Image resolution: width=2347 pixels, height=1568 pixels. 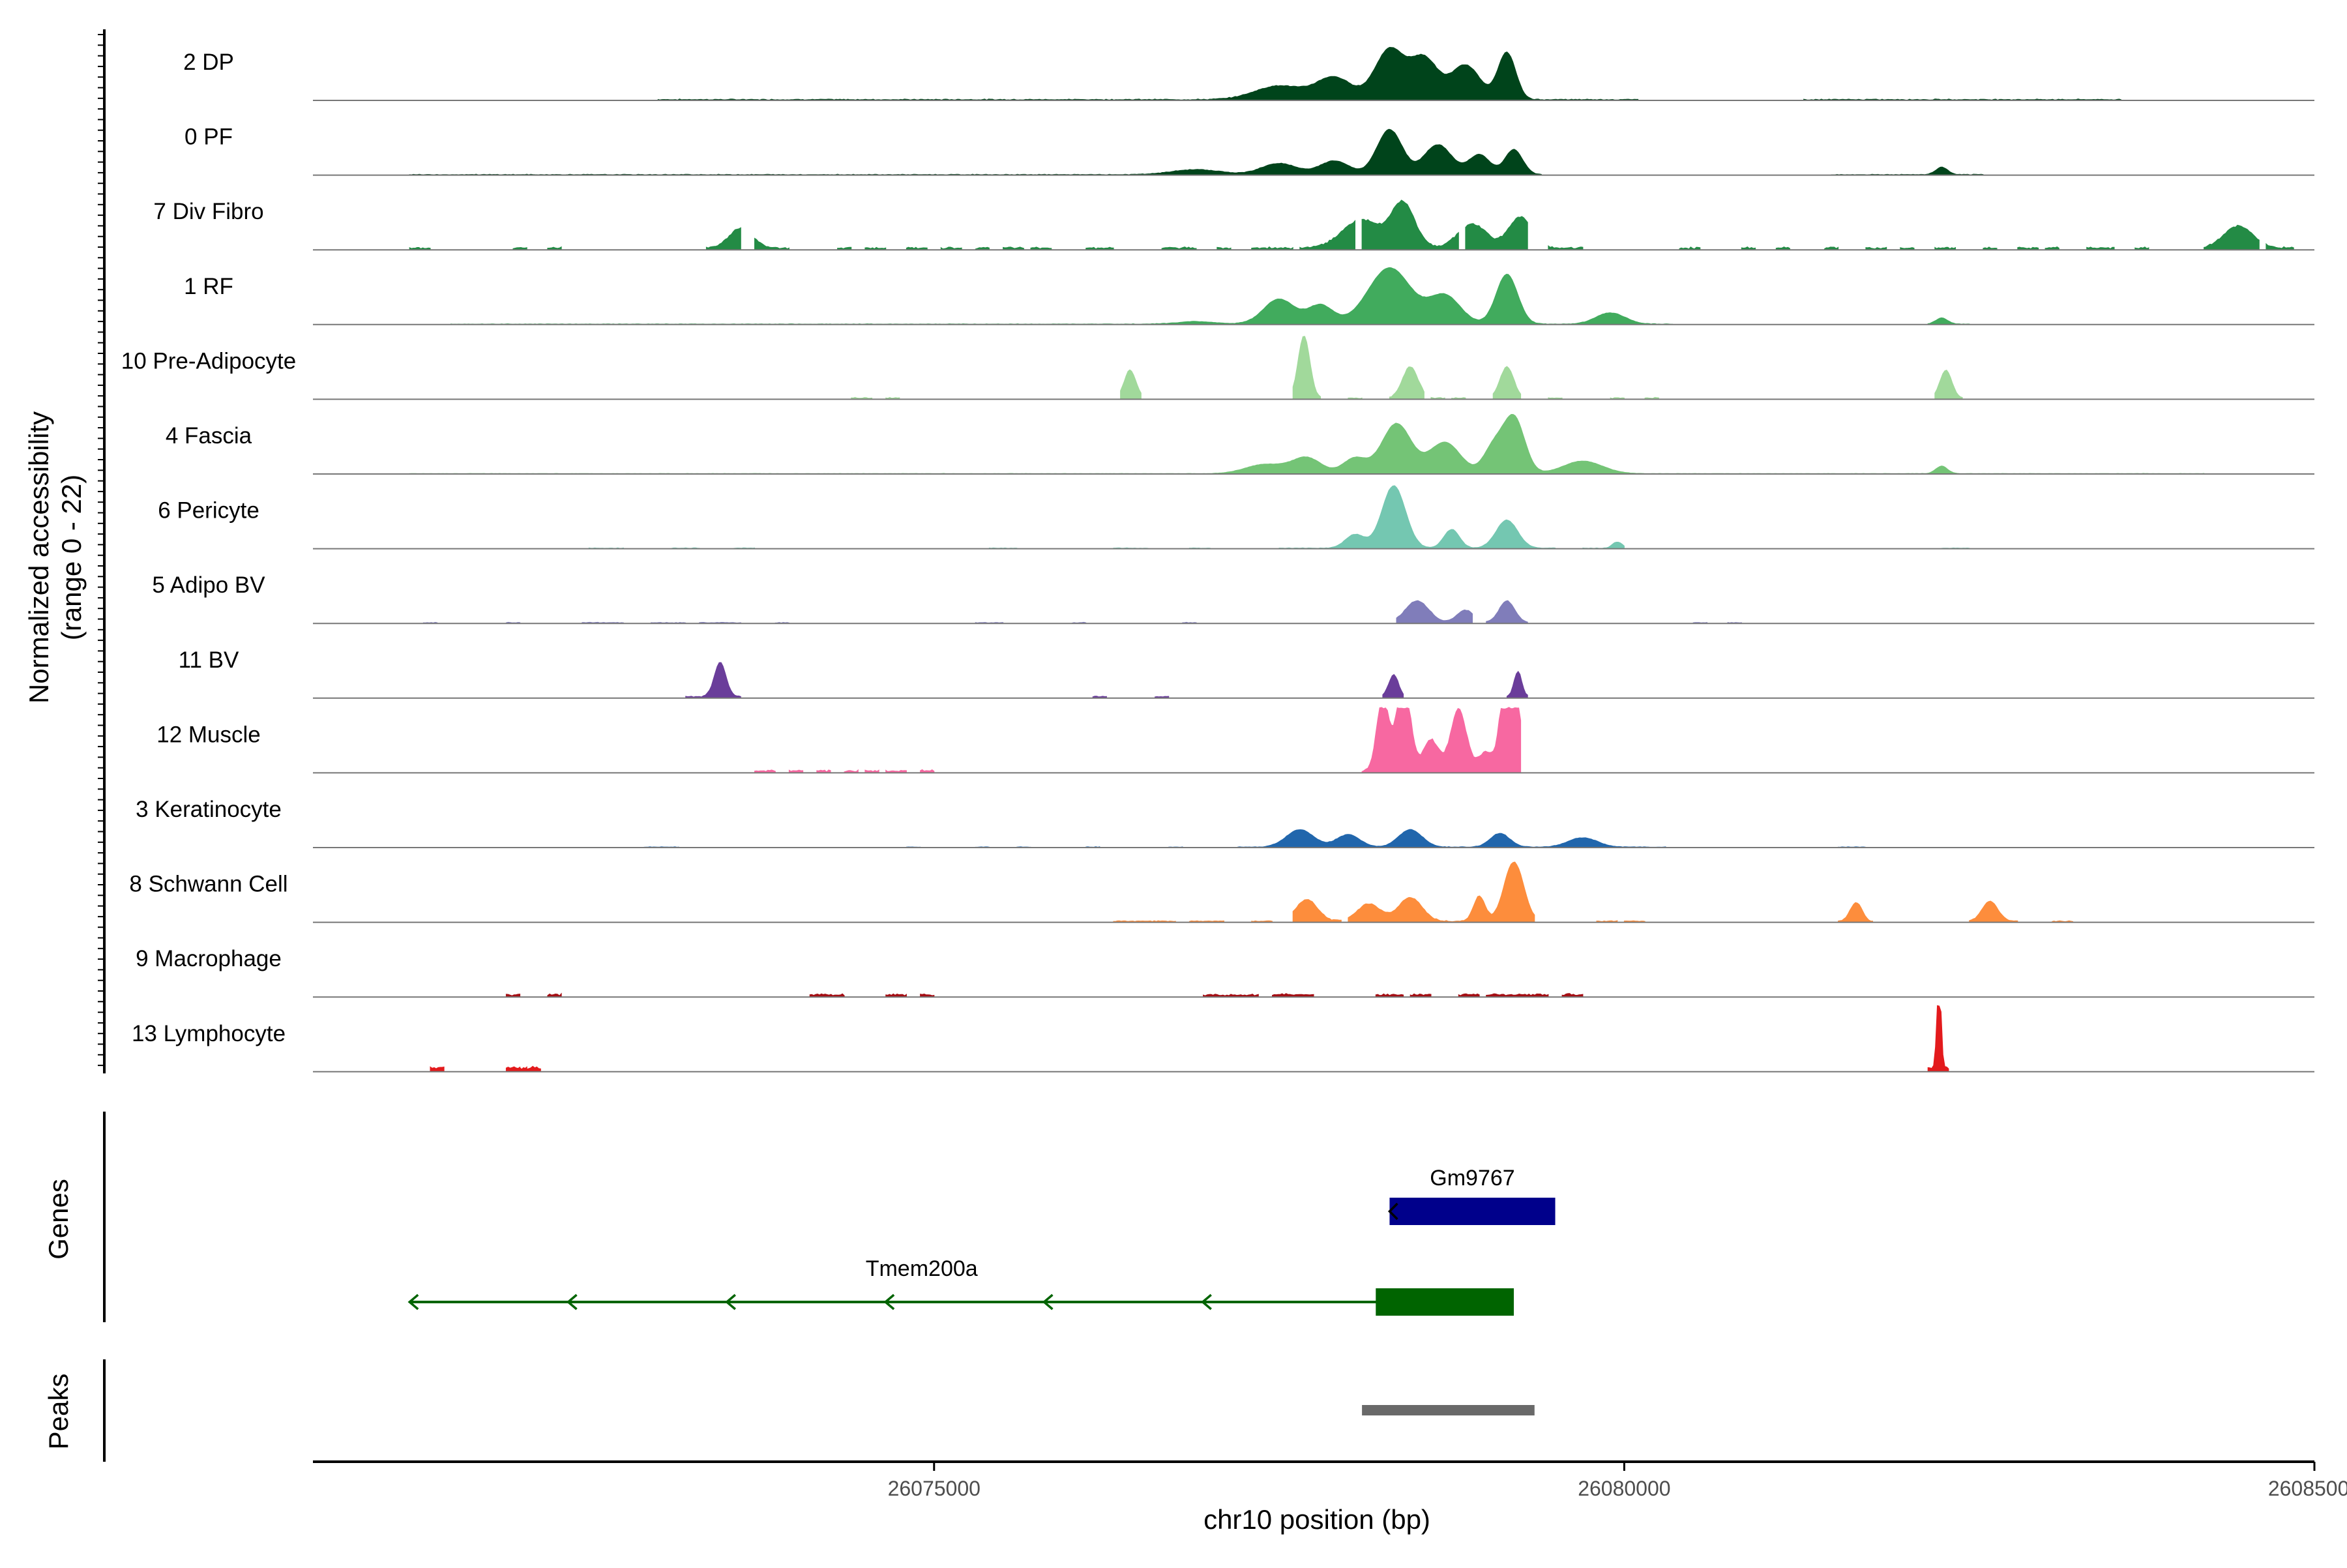 What do you see at coordinates (829, 1217) in the screenshot?
I see `genes-panel: Gm9767 Tmem200a` at bounding box center [829, 1217].